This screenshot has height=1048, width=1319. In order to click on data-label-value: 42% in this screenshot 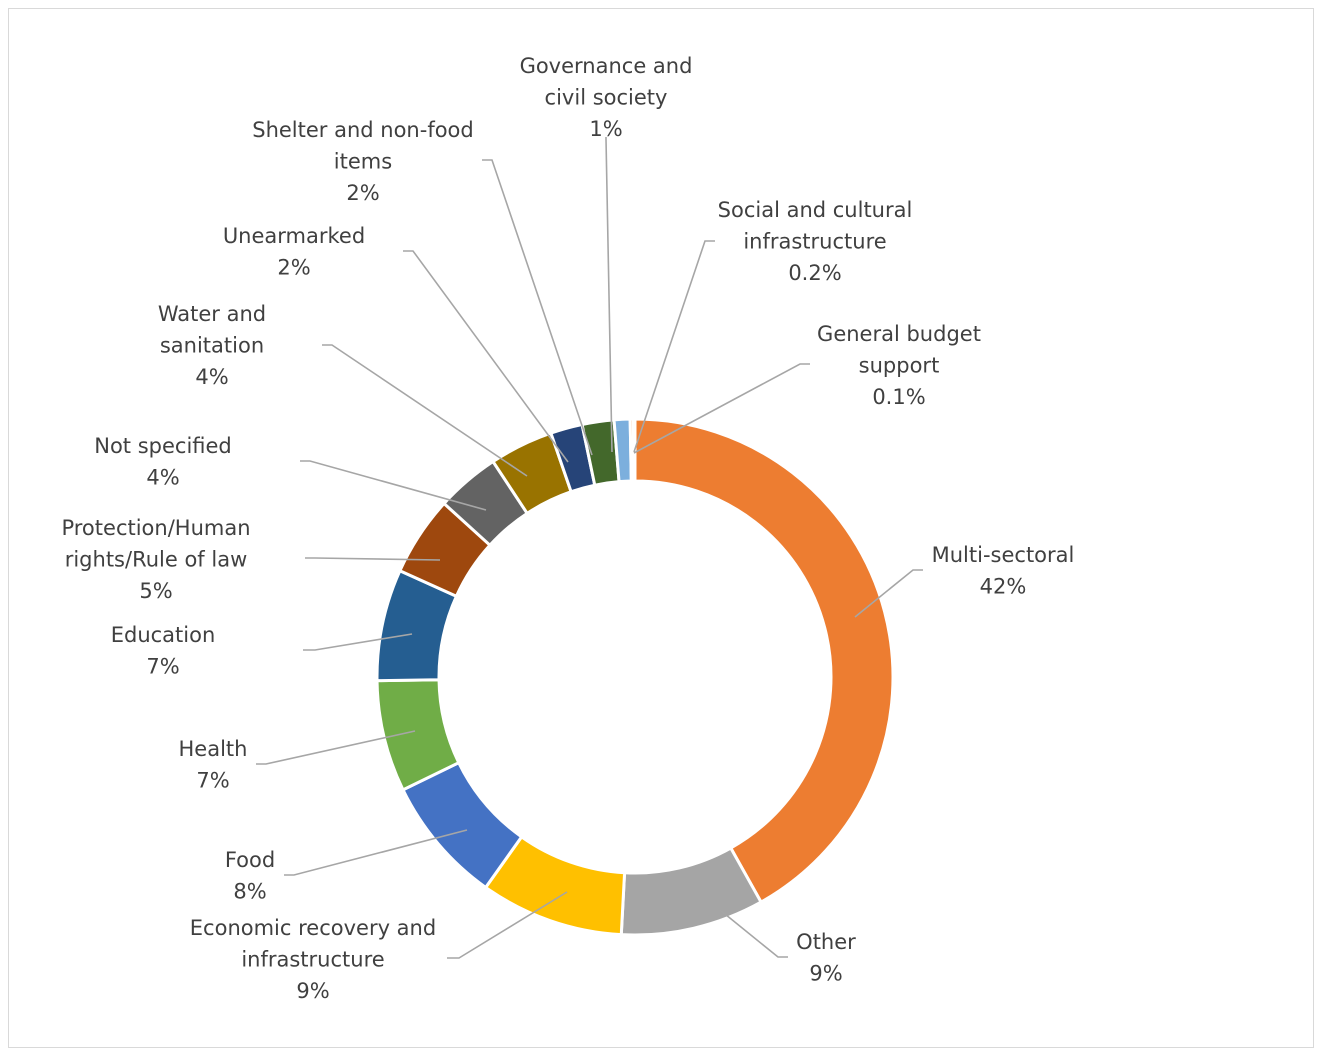, I will do `click(1003, 587)`.